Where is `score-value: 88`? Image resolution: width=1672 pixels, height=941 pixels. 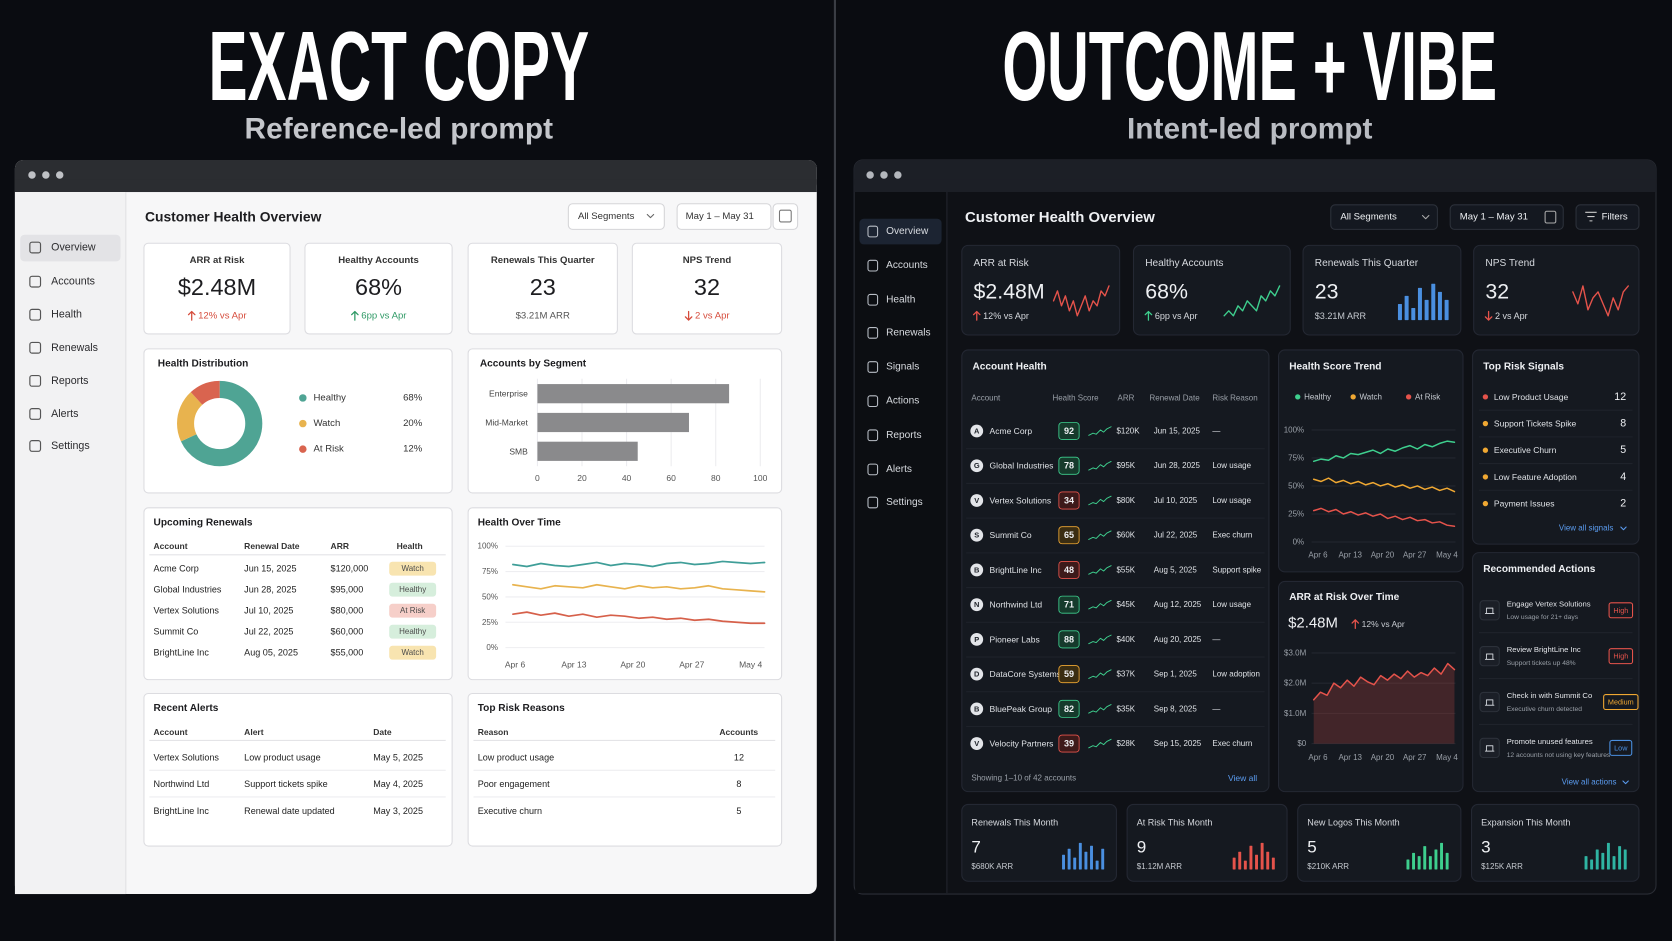 score-value: 88 is located at coordinates (1069, 639).